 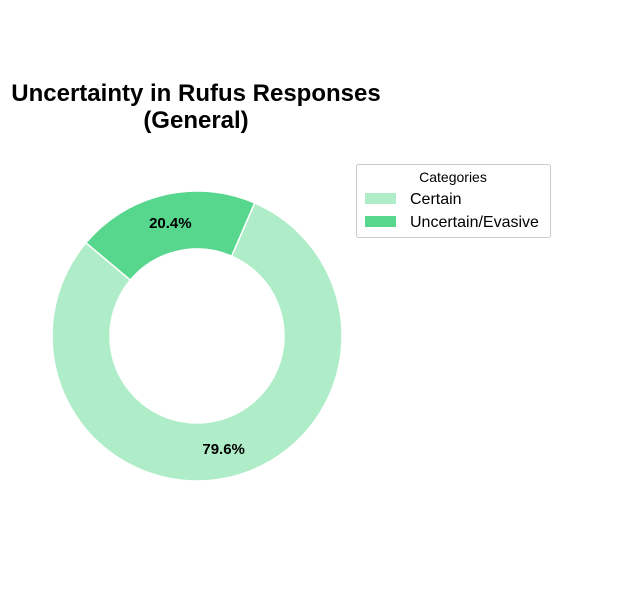 I want to click on legend-label-2: Uncertain/Evasive, so click(x=474, y=222).